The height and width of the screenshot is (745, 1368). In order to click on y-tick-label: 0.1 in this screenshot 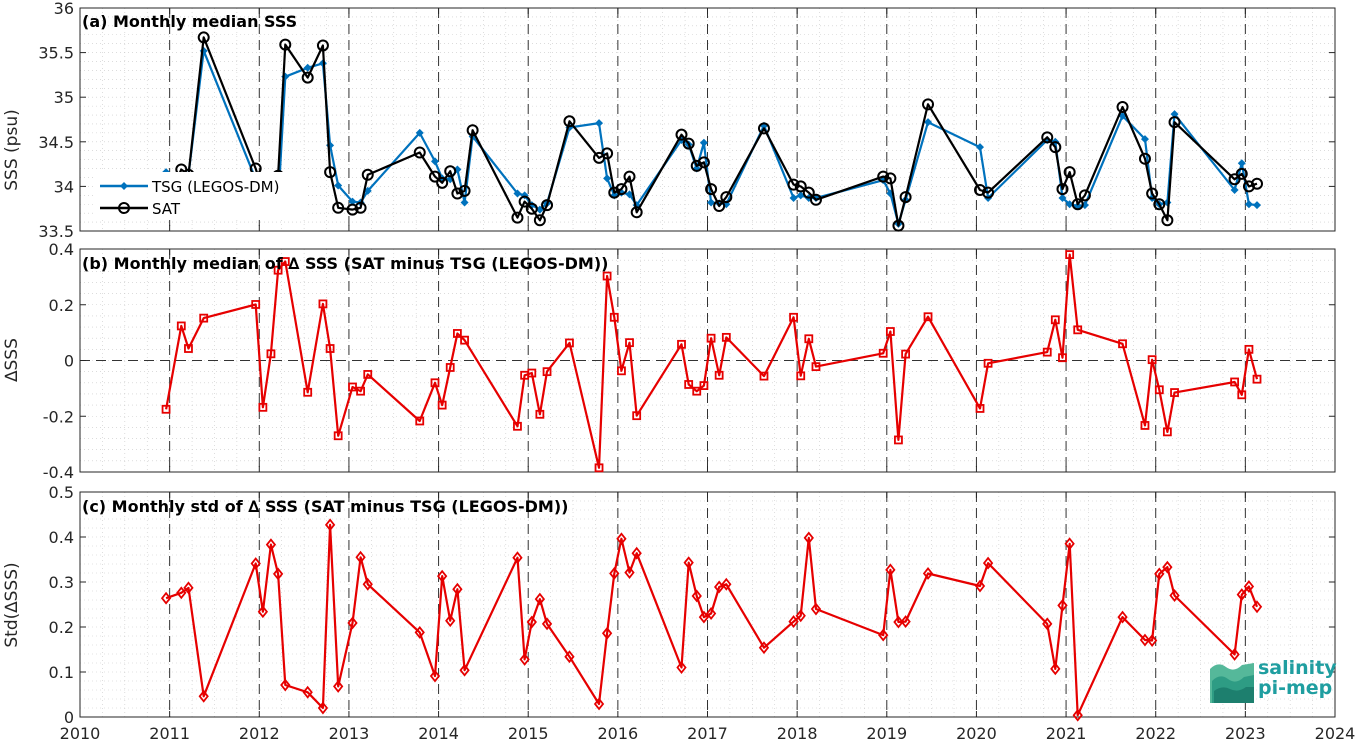, I will do `click(61, 672)`.